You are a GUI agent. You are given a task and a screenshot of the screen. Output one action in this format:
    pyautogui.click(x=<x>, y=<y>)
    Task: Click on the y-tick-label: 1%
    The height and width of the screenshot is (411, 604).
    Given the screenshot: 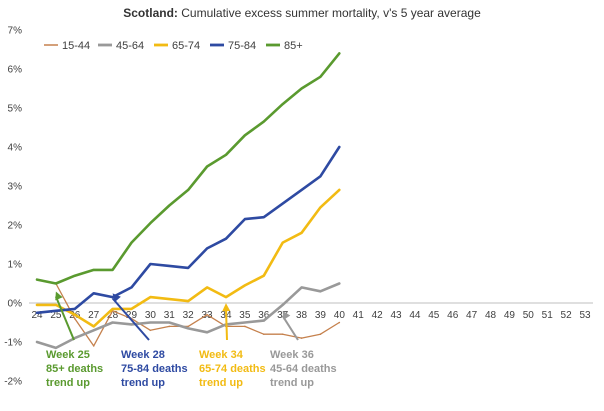 What is the action you would take?
    pyautogui.click(x=15, y=265)
    